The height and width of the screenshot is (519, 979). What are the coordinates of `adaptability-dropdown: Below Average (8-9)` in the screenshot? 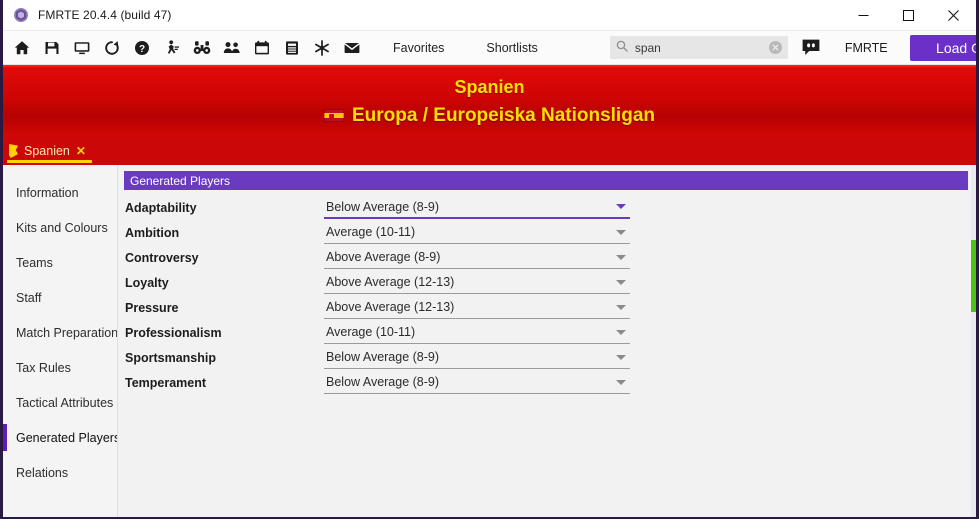 It's located at (477, 208).